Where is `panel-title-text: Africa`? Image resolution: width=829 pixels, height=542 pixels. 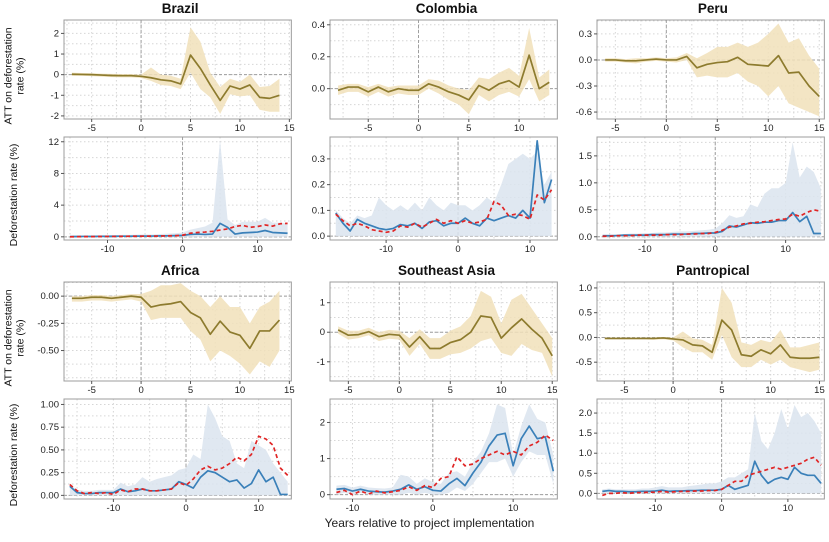
panel-title-text: Africa is located at coordinates (180, 271).